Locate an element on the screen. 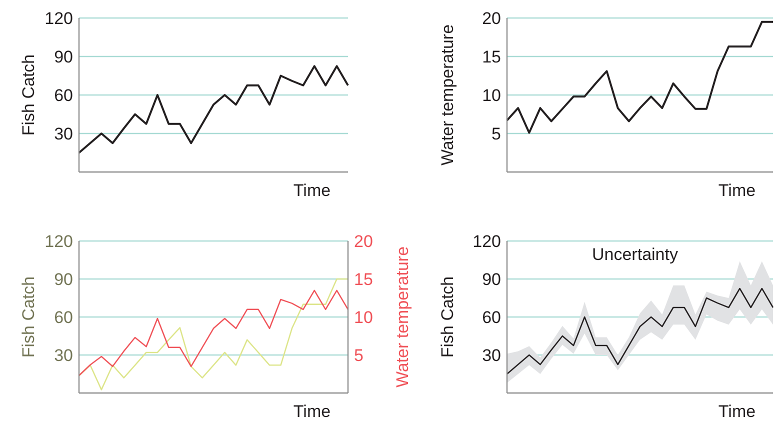 This screenshot has height=421, width=781. y-tick-label: 5 is located at coordinates (496, 134).